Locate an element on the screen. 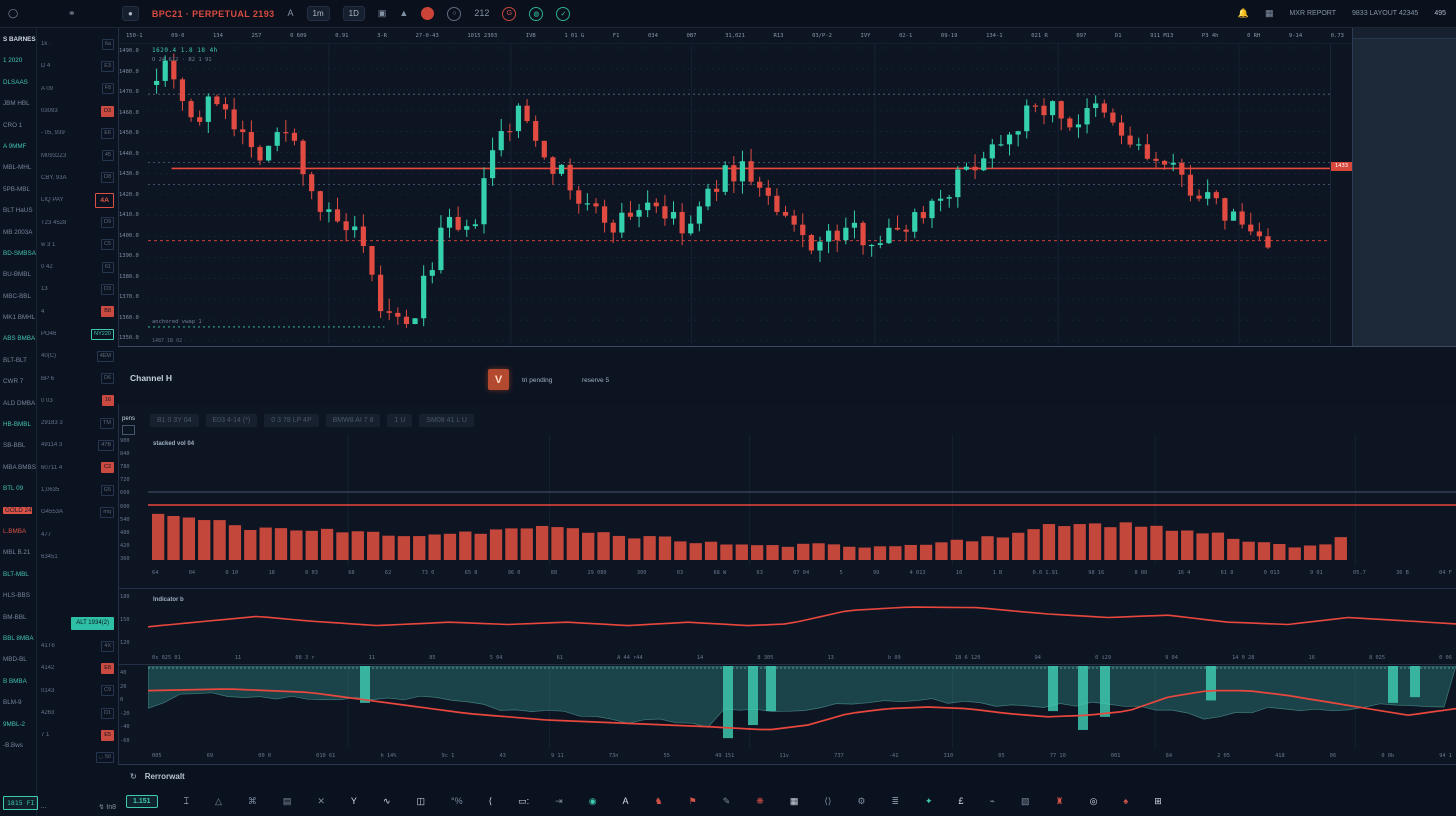  watchlist-detail-row: 49114 3 47B is located at coordinates (77, 445).